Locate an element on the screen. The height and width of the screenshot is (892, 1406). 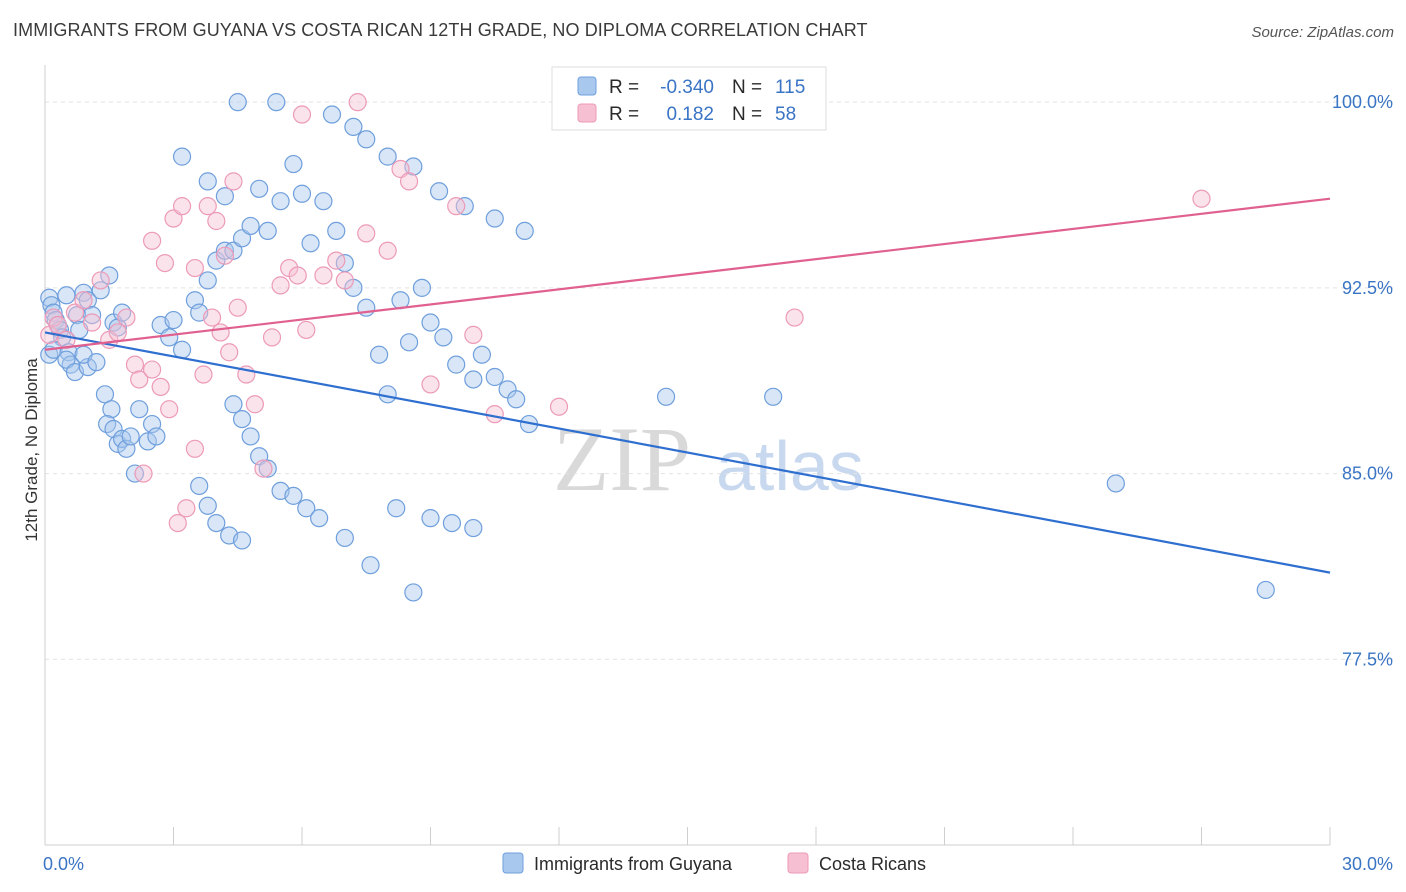
legend-n-label-1: N = is located at coordinates (747, 87).